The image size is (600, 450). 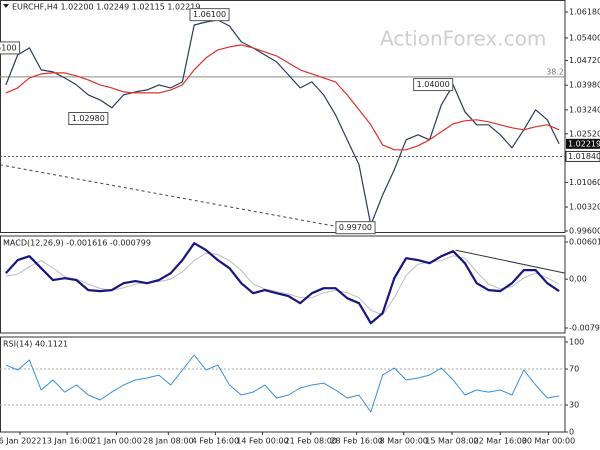 I want to click on y-tick-label: 1.02520, so click(x=584, y=133).